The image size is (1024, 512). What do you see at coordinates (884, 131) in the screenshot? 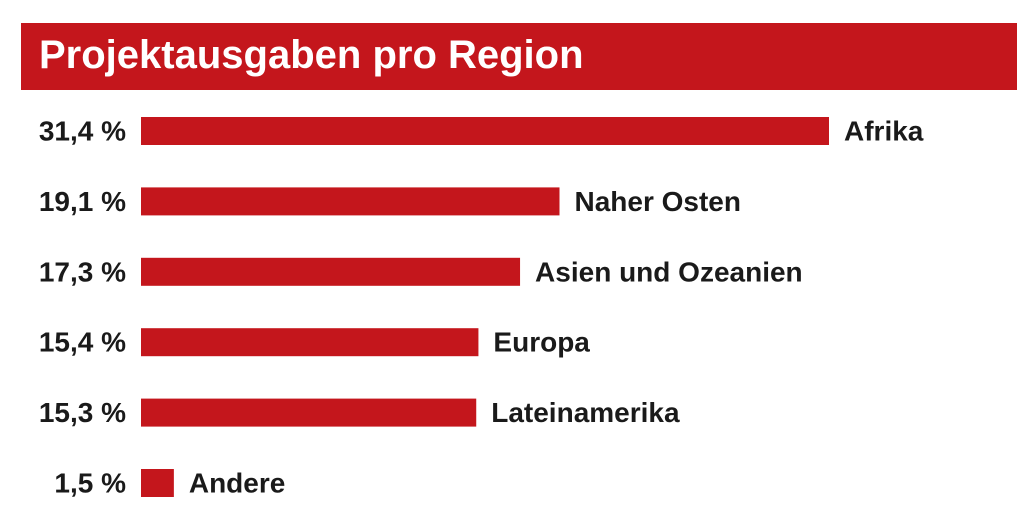
I see `category-label: Afrika` at bounding box center [884, 131].